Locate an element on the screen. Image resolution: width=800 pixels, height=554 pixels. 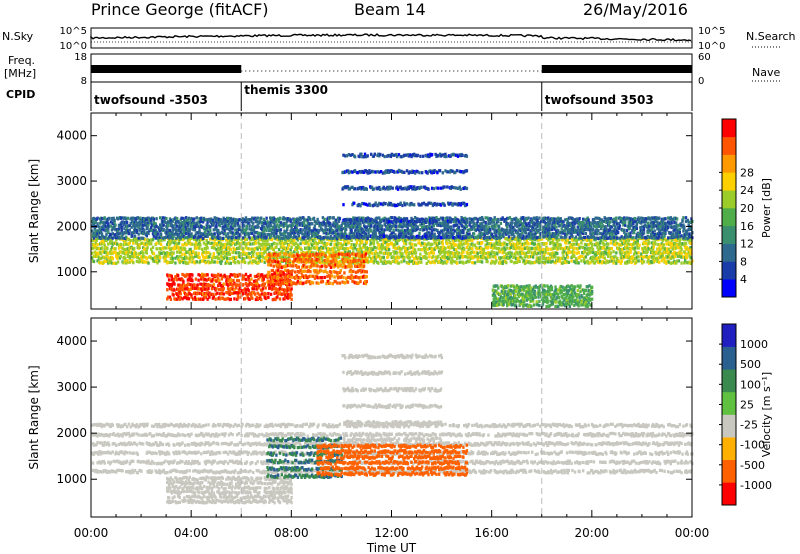
freq-block-early is located at coordinates (166, 69).